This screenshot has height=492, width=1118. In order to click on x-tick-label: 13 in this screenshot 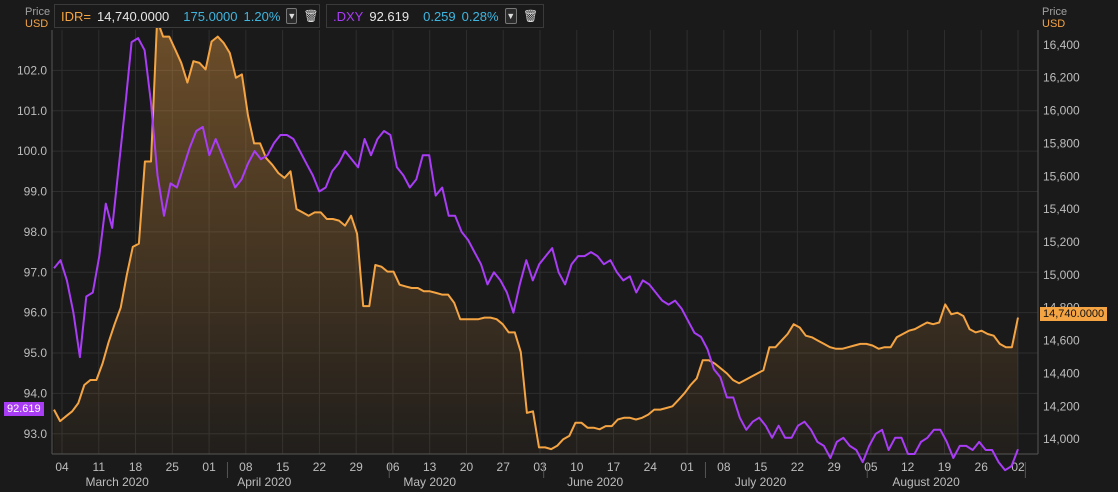, I will do `click(430, 467)`.